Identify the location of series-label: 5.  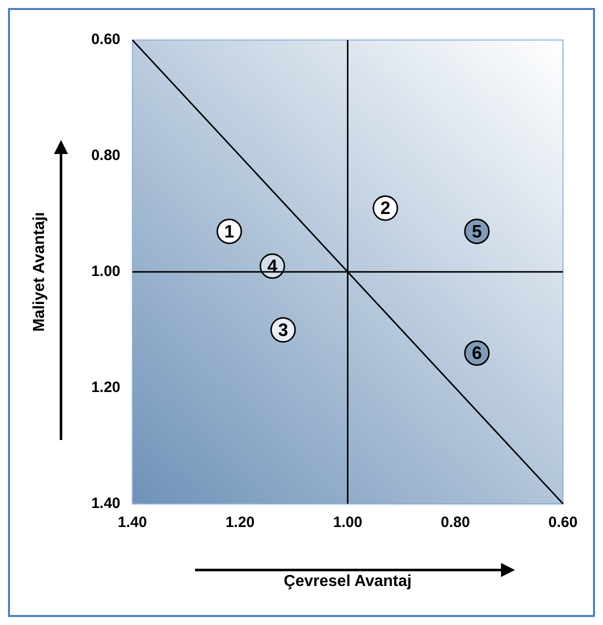
(477, 231).